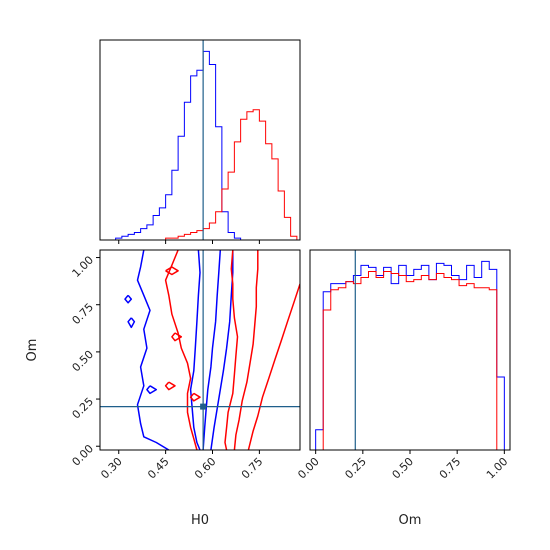 The image size is (550, 550). What do you see at coordinates (32, 350) in the screenshot?
I see `joint-y-axis-label: Om` at bounding box center [32, 350].